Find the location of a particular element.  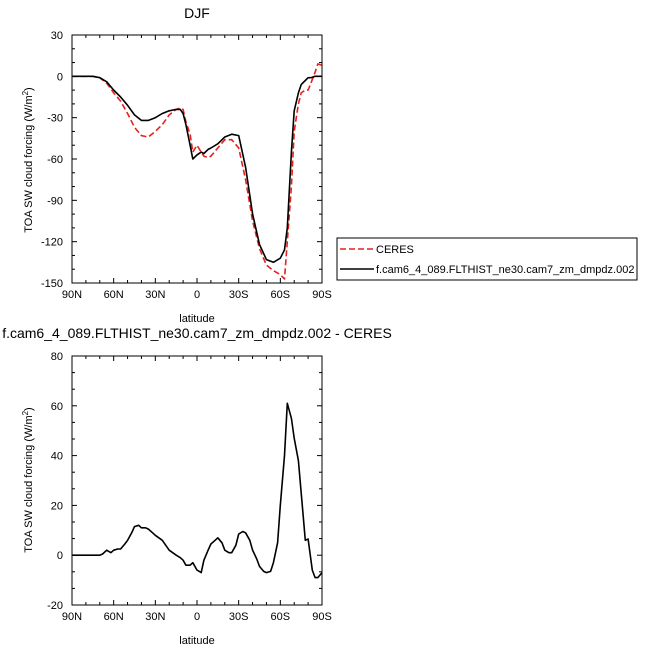

panel-1-title: DJF is located at coordinates (197, 13).